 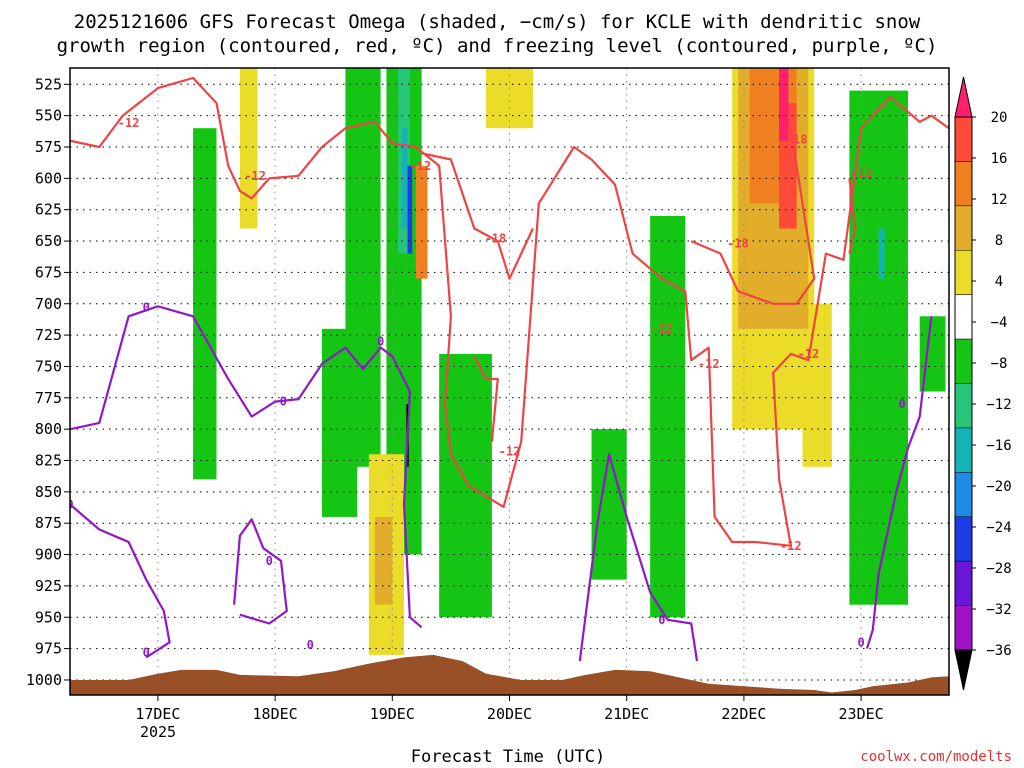 What do you see at coordinates (860, 642) in the screenshot?
I see `freezing-contour-label-9: 0` at bounding box center [860, 642].